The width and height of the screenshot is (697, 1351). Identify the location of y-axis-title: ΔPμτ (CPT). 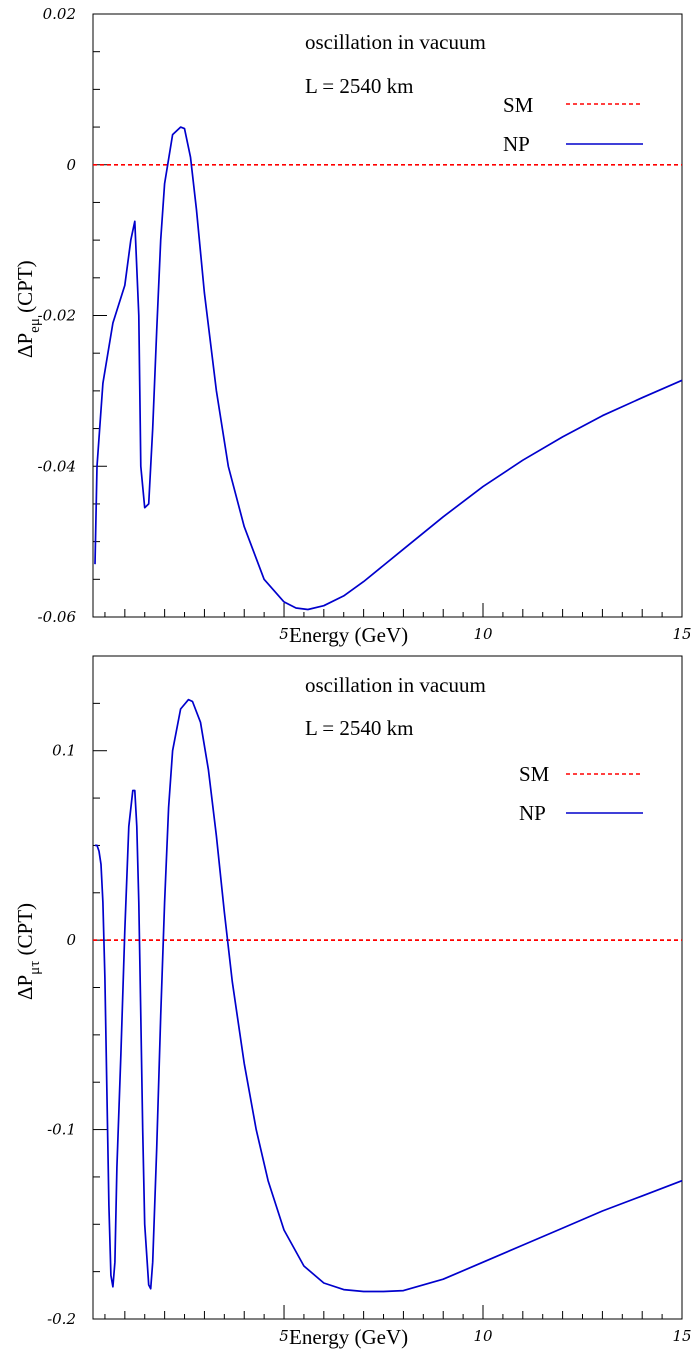
(28, 951).